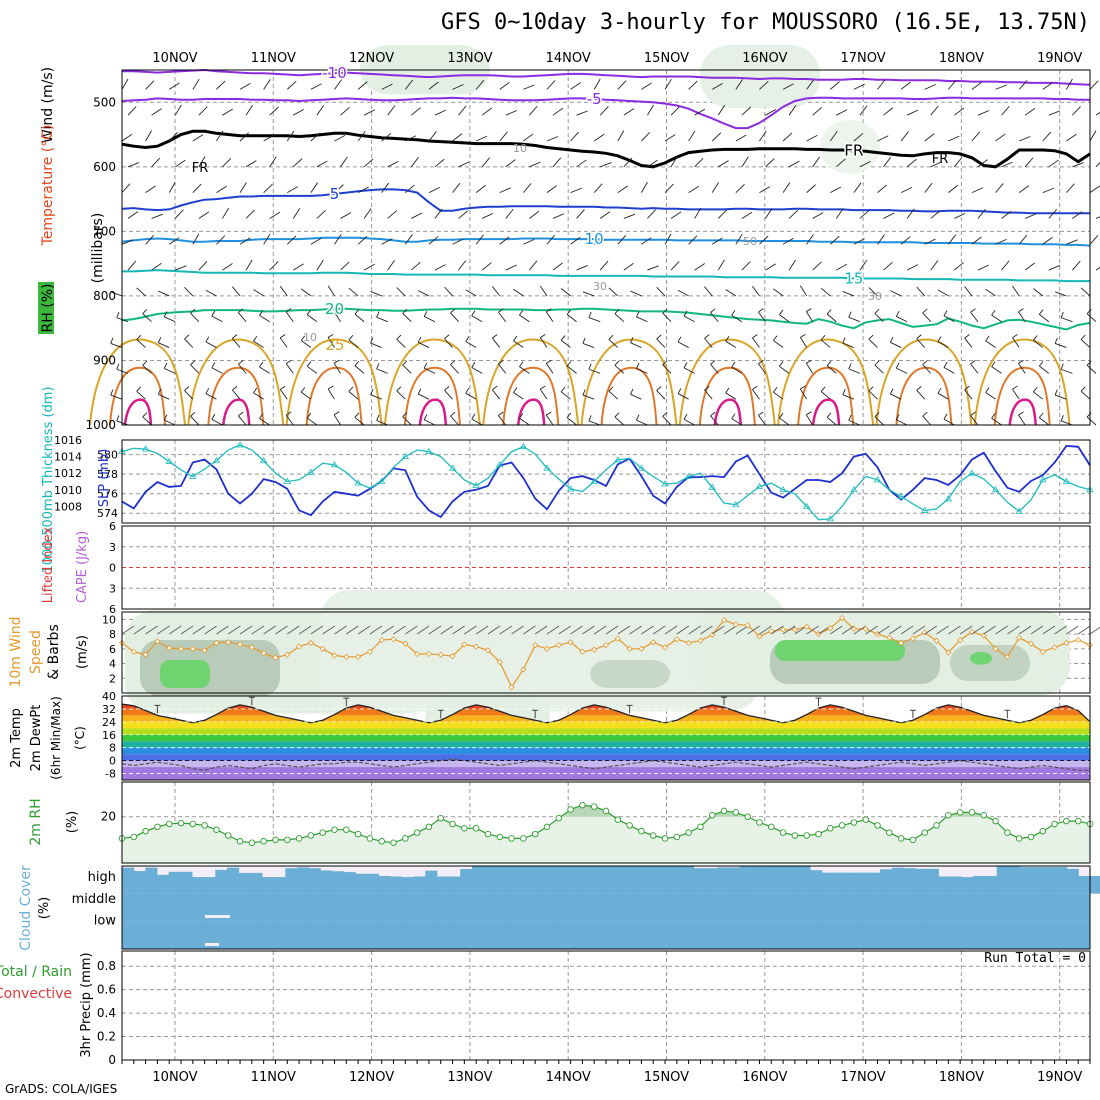 Image resolution: width=1100 pixels, height=1100 pixels. Describe the element at coordinates (100, 425) in the screenshot. I see `ytick-upper: 1000` at that location.